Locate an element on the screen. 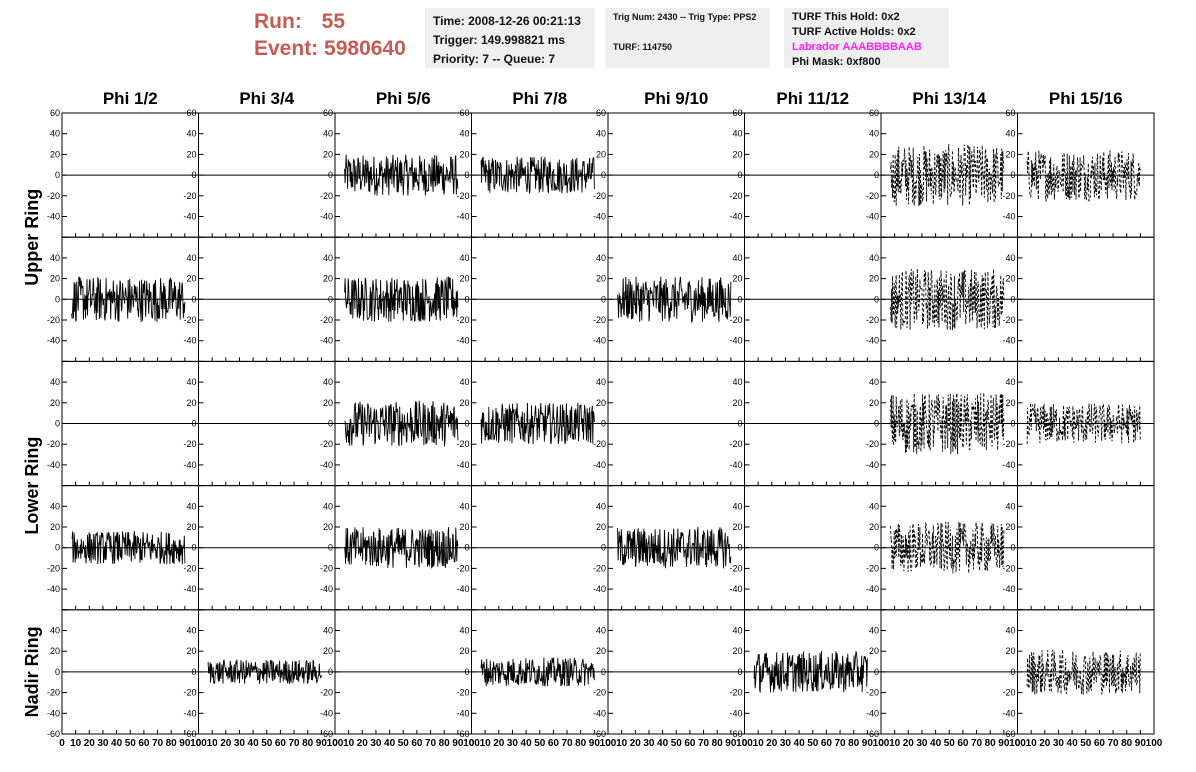  y-tick-label: -60 is located at coordinates (53, 734).